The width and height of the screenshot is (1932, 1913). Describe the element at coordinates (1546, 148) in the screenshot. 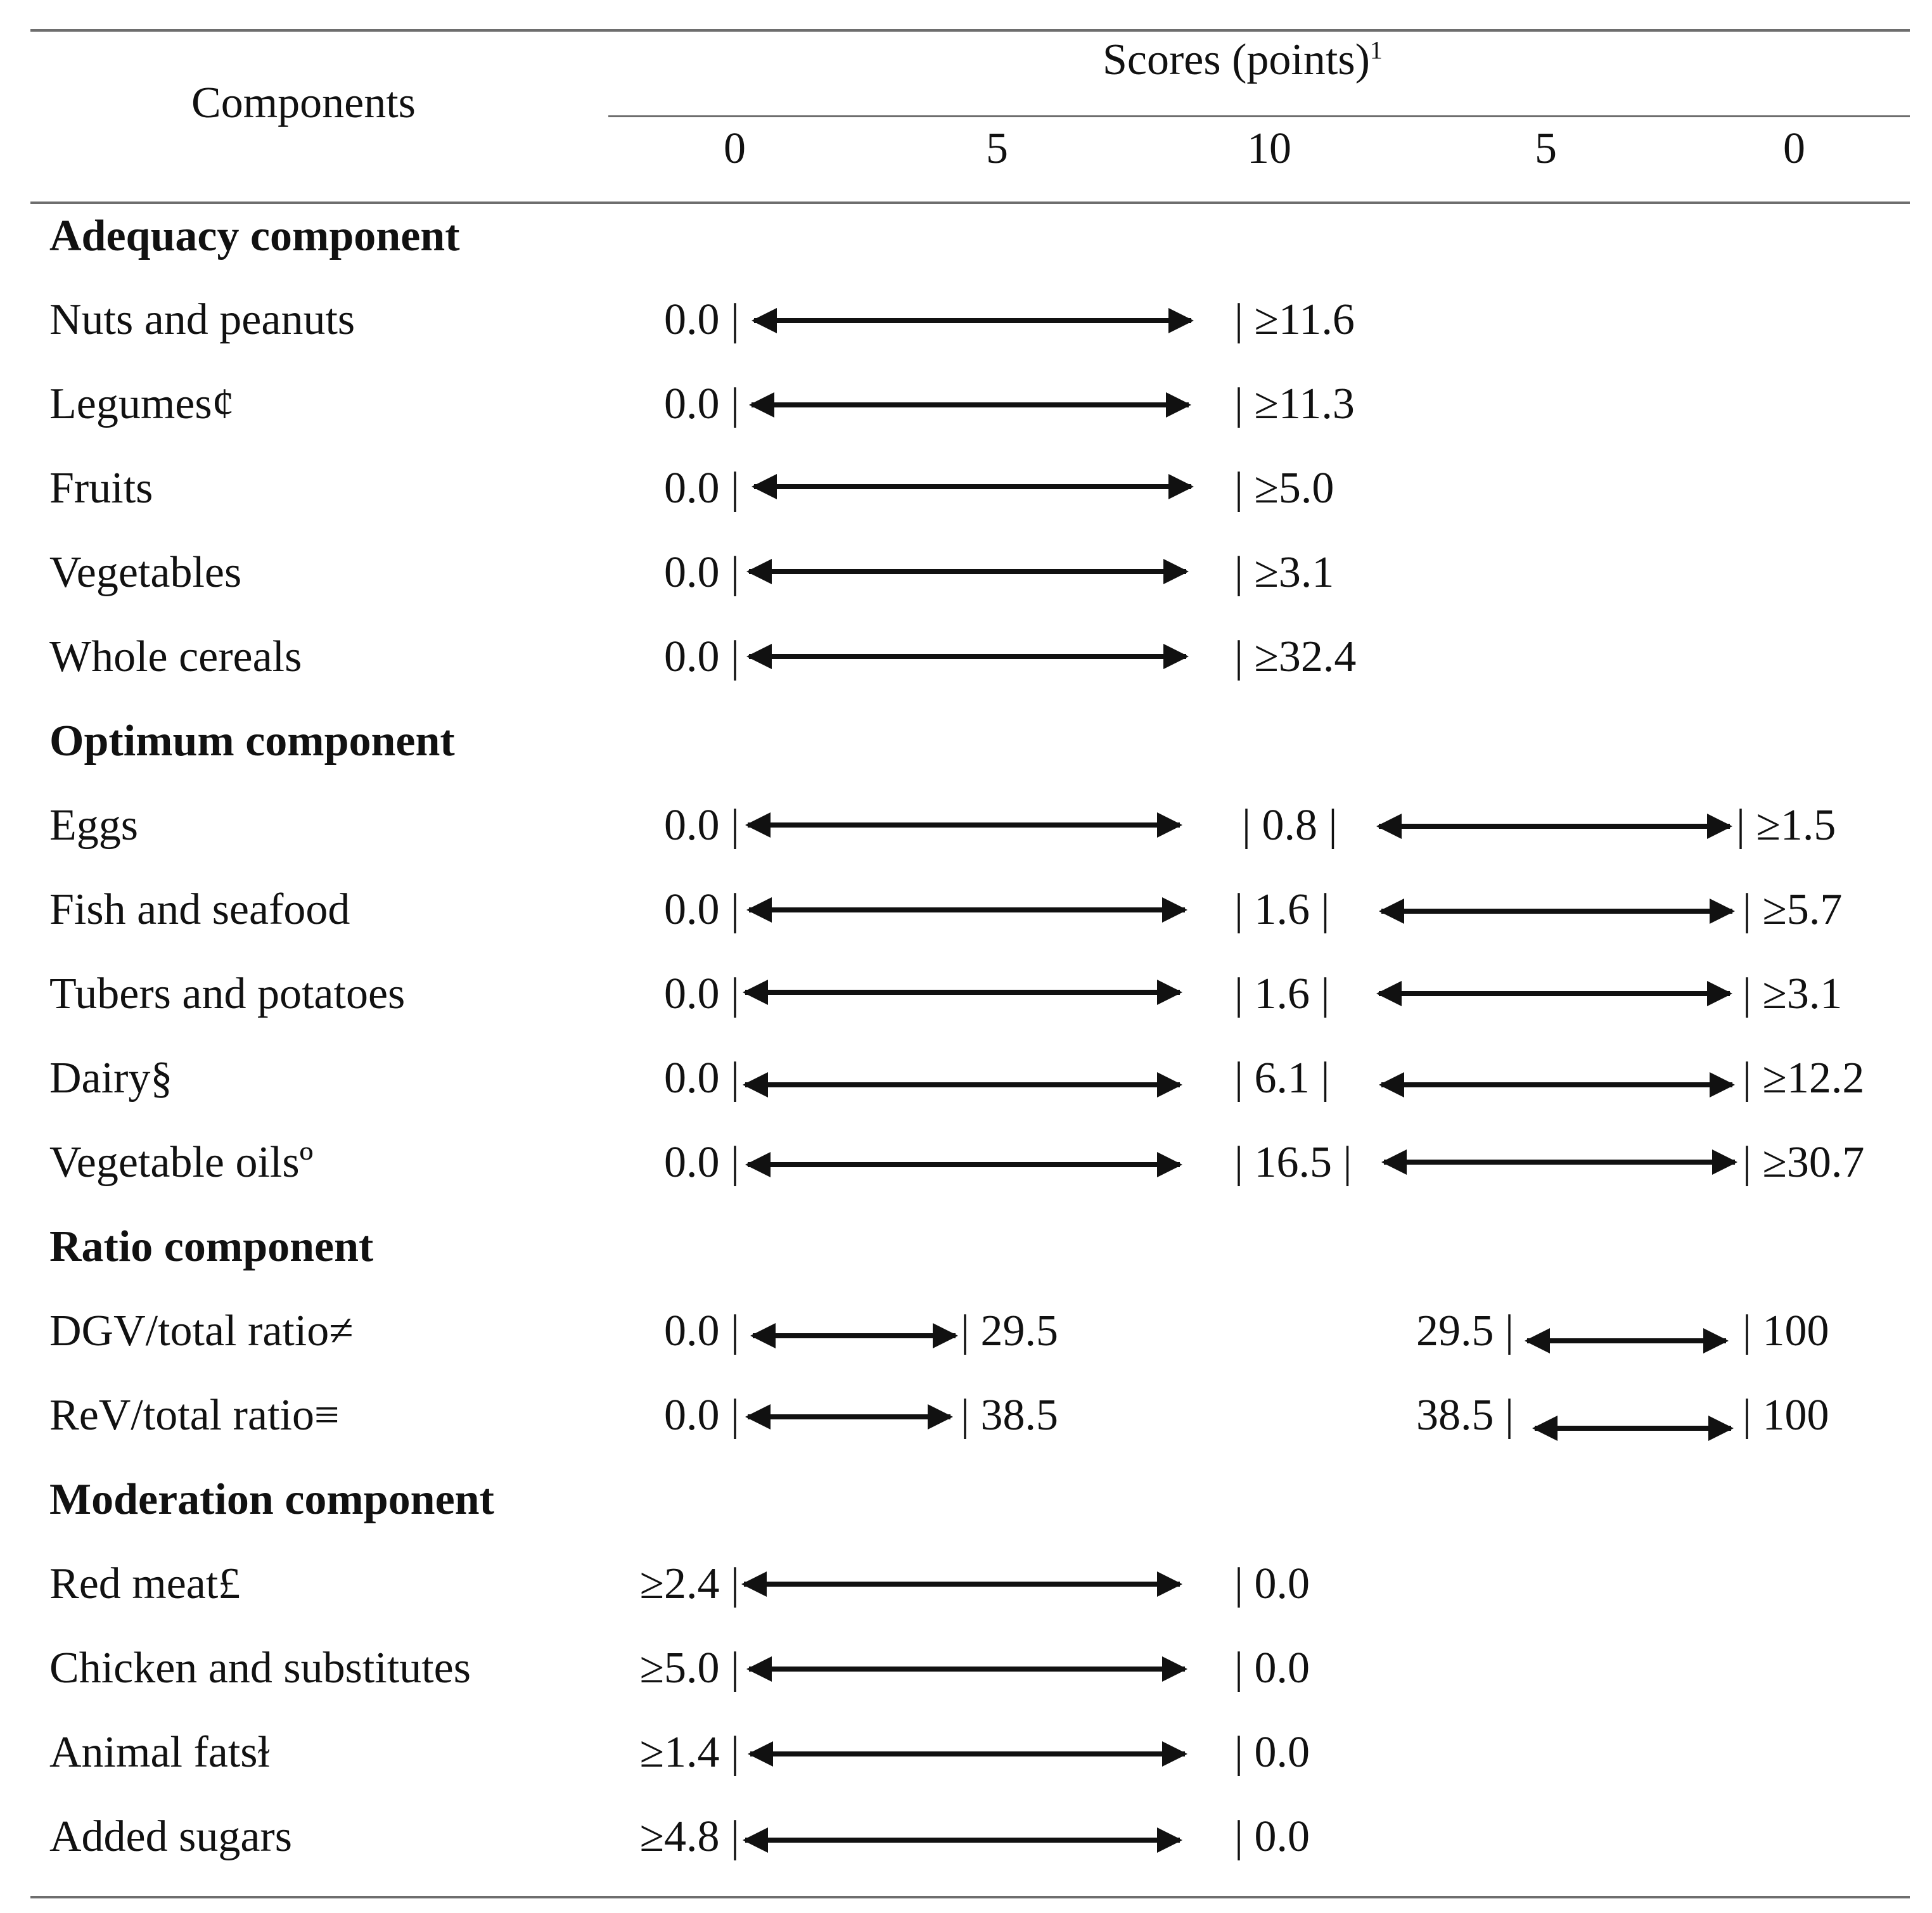

I see `score-col-5-right: 5` at that location.